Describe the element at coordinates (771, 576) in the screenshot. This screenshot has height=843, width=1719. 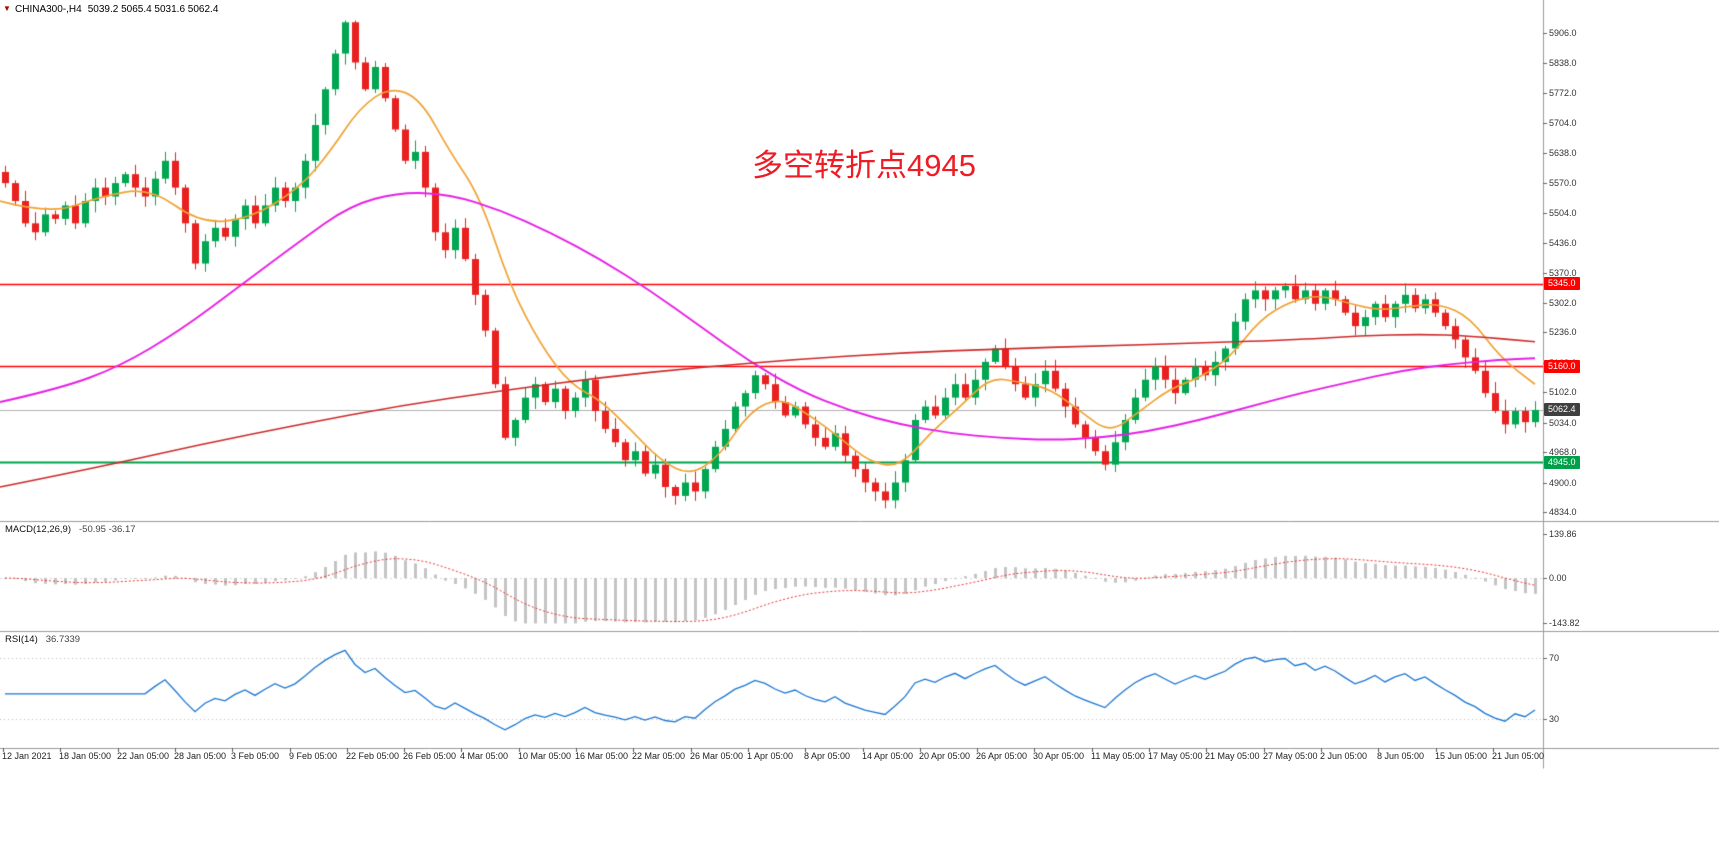
I see `macd-panel` at that location.